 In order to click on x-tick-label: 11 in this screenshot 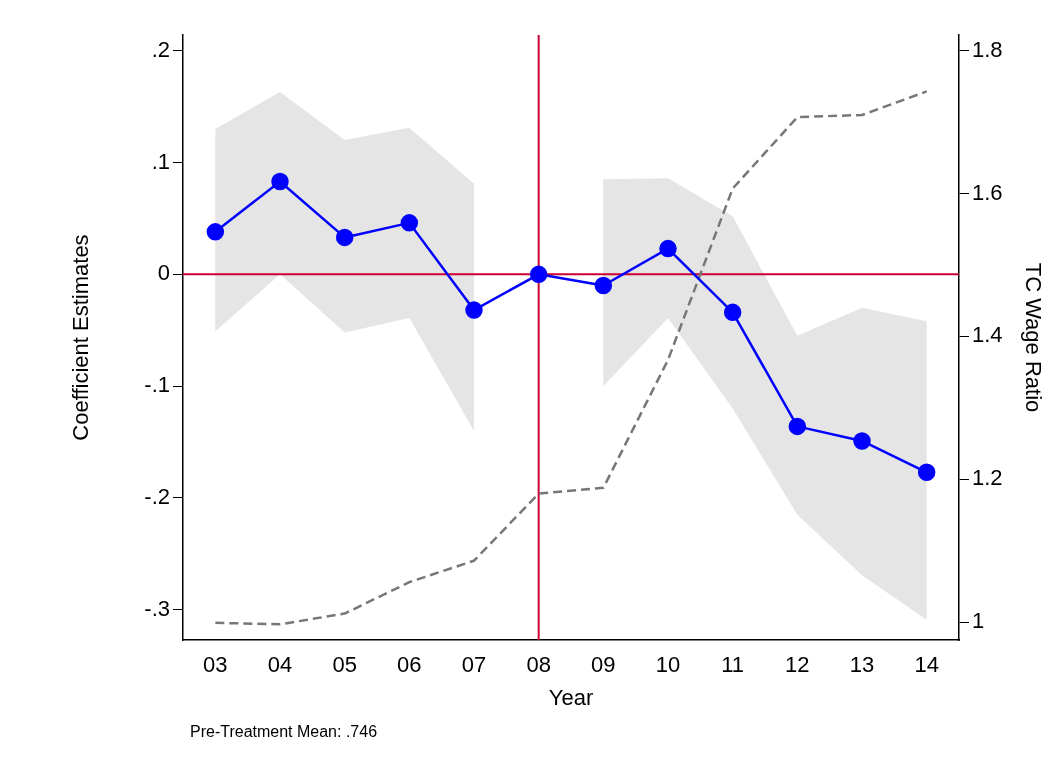, I will do `click(733, 665)`.